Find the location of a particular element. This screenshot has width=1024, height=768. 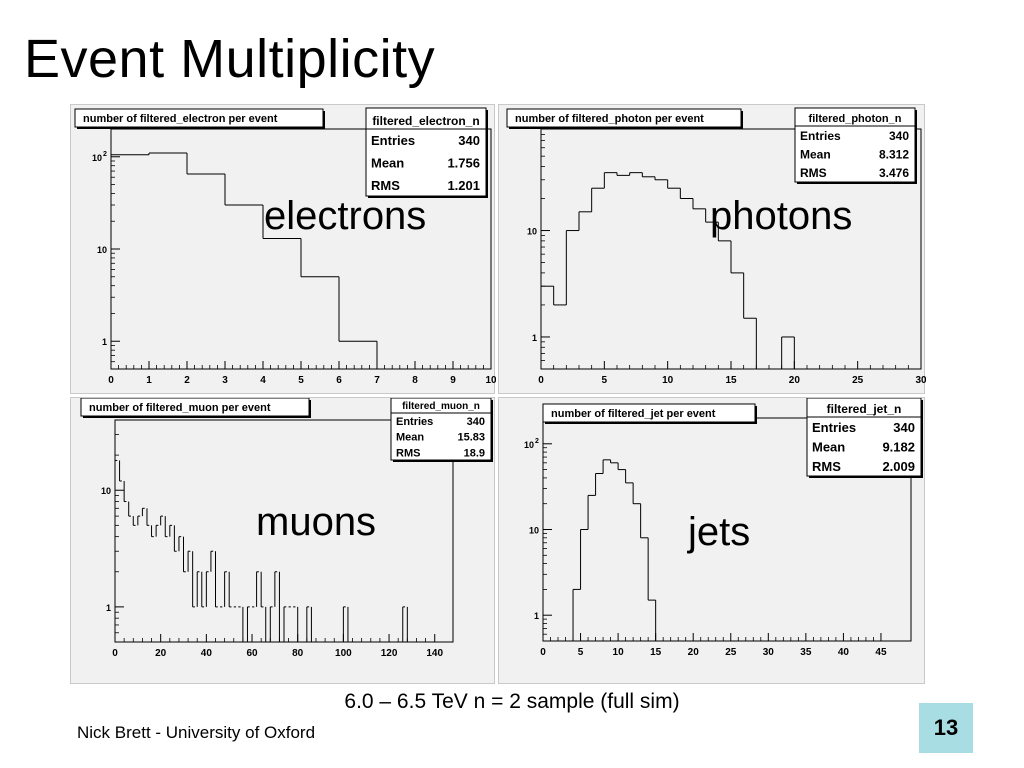

x-tick-label: 2 is located at coordinates (187, 380).